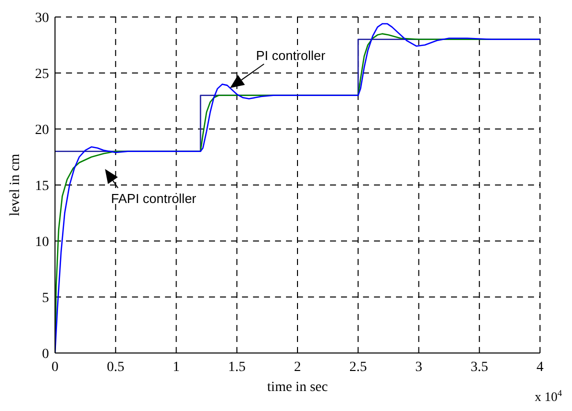  What do you see at coordinates (55, 367) in the screenshot?
I see `x-tick-label: 0` at bounding box center [55, 367].